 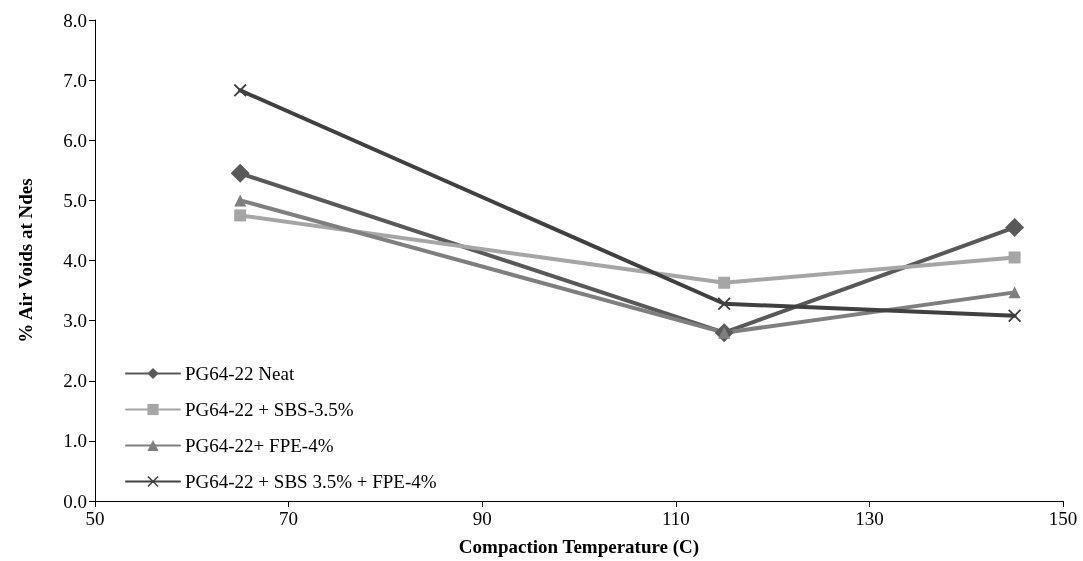 I want to click on y-tick-label: 1.0, so click(x=75, y=441).